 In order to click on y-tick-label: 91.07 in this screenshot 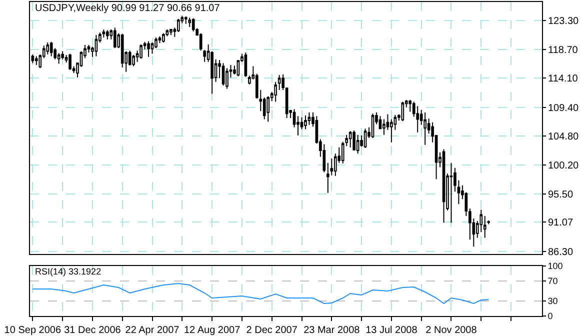, I will do `click(561, 222)`.